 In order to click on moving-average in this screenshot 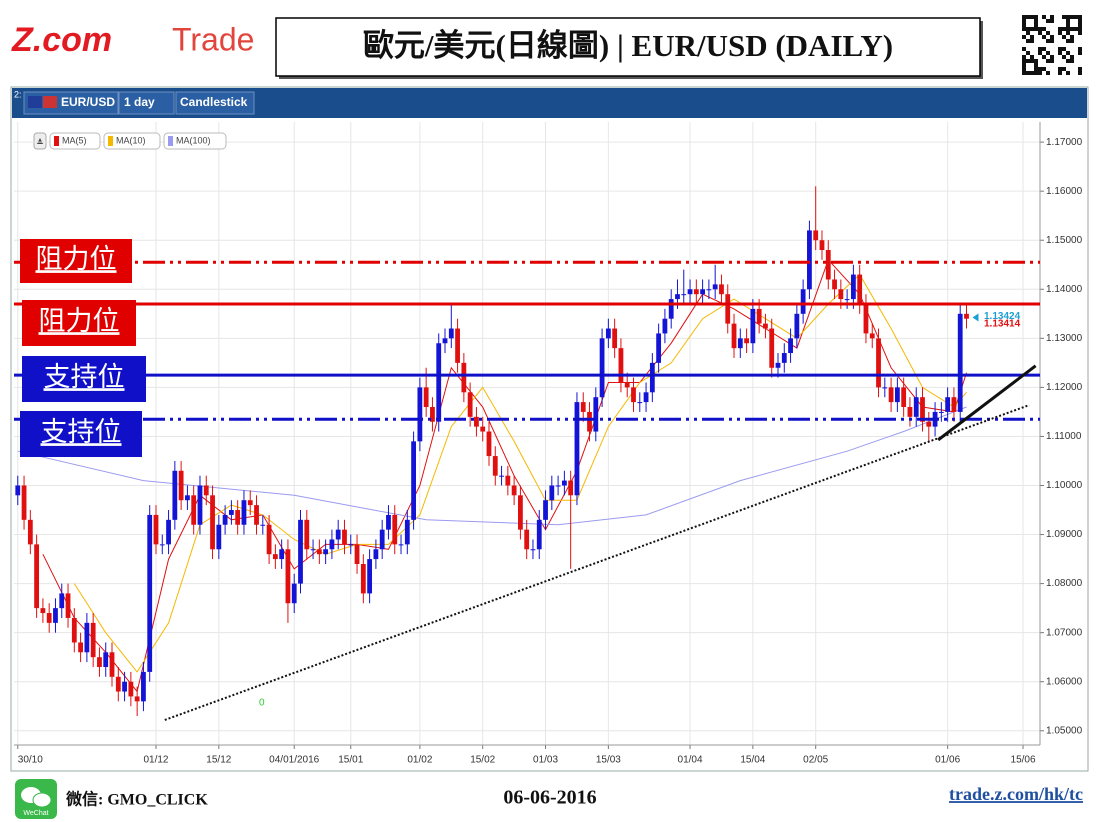, I will do `click(492, 466)`.